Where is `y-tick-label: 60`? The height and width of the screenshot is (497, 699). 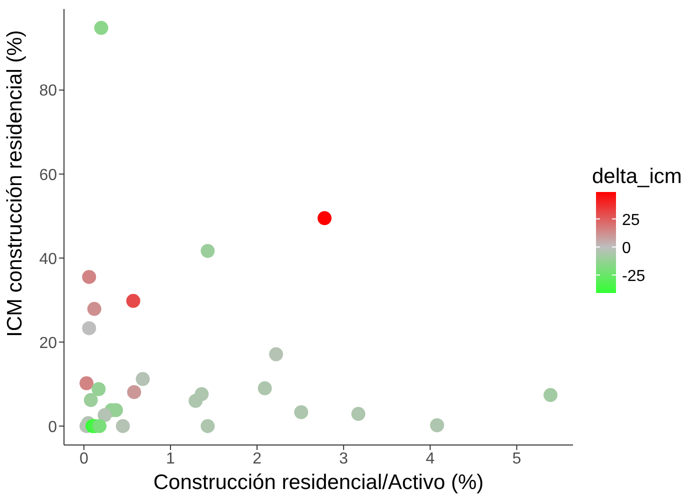 y-tick-label: 60 is located at coordinates (48, 175).